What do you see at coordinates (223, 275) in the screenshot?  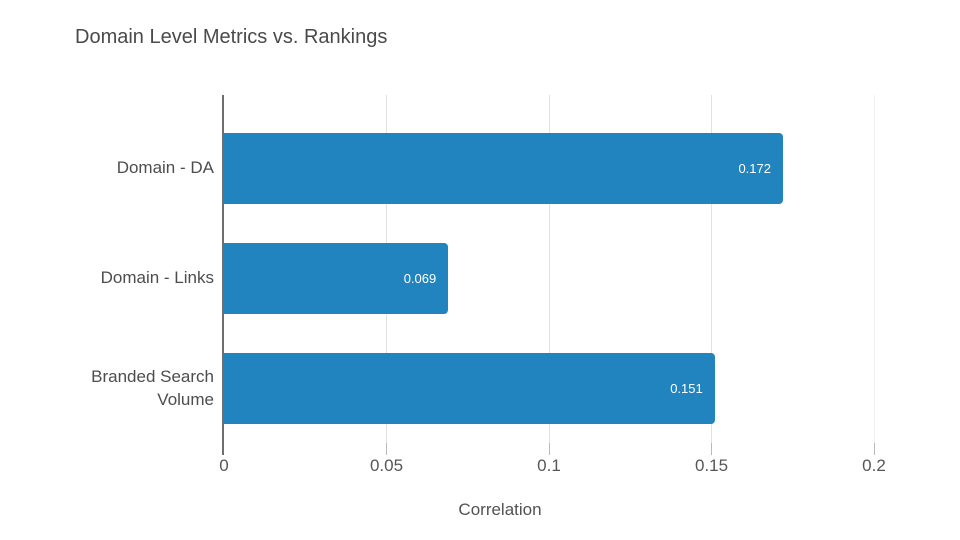 I see `y-axis-line` at bounding box center [223, 275].